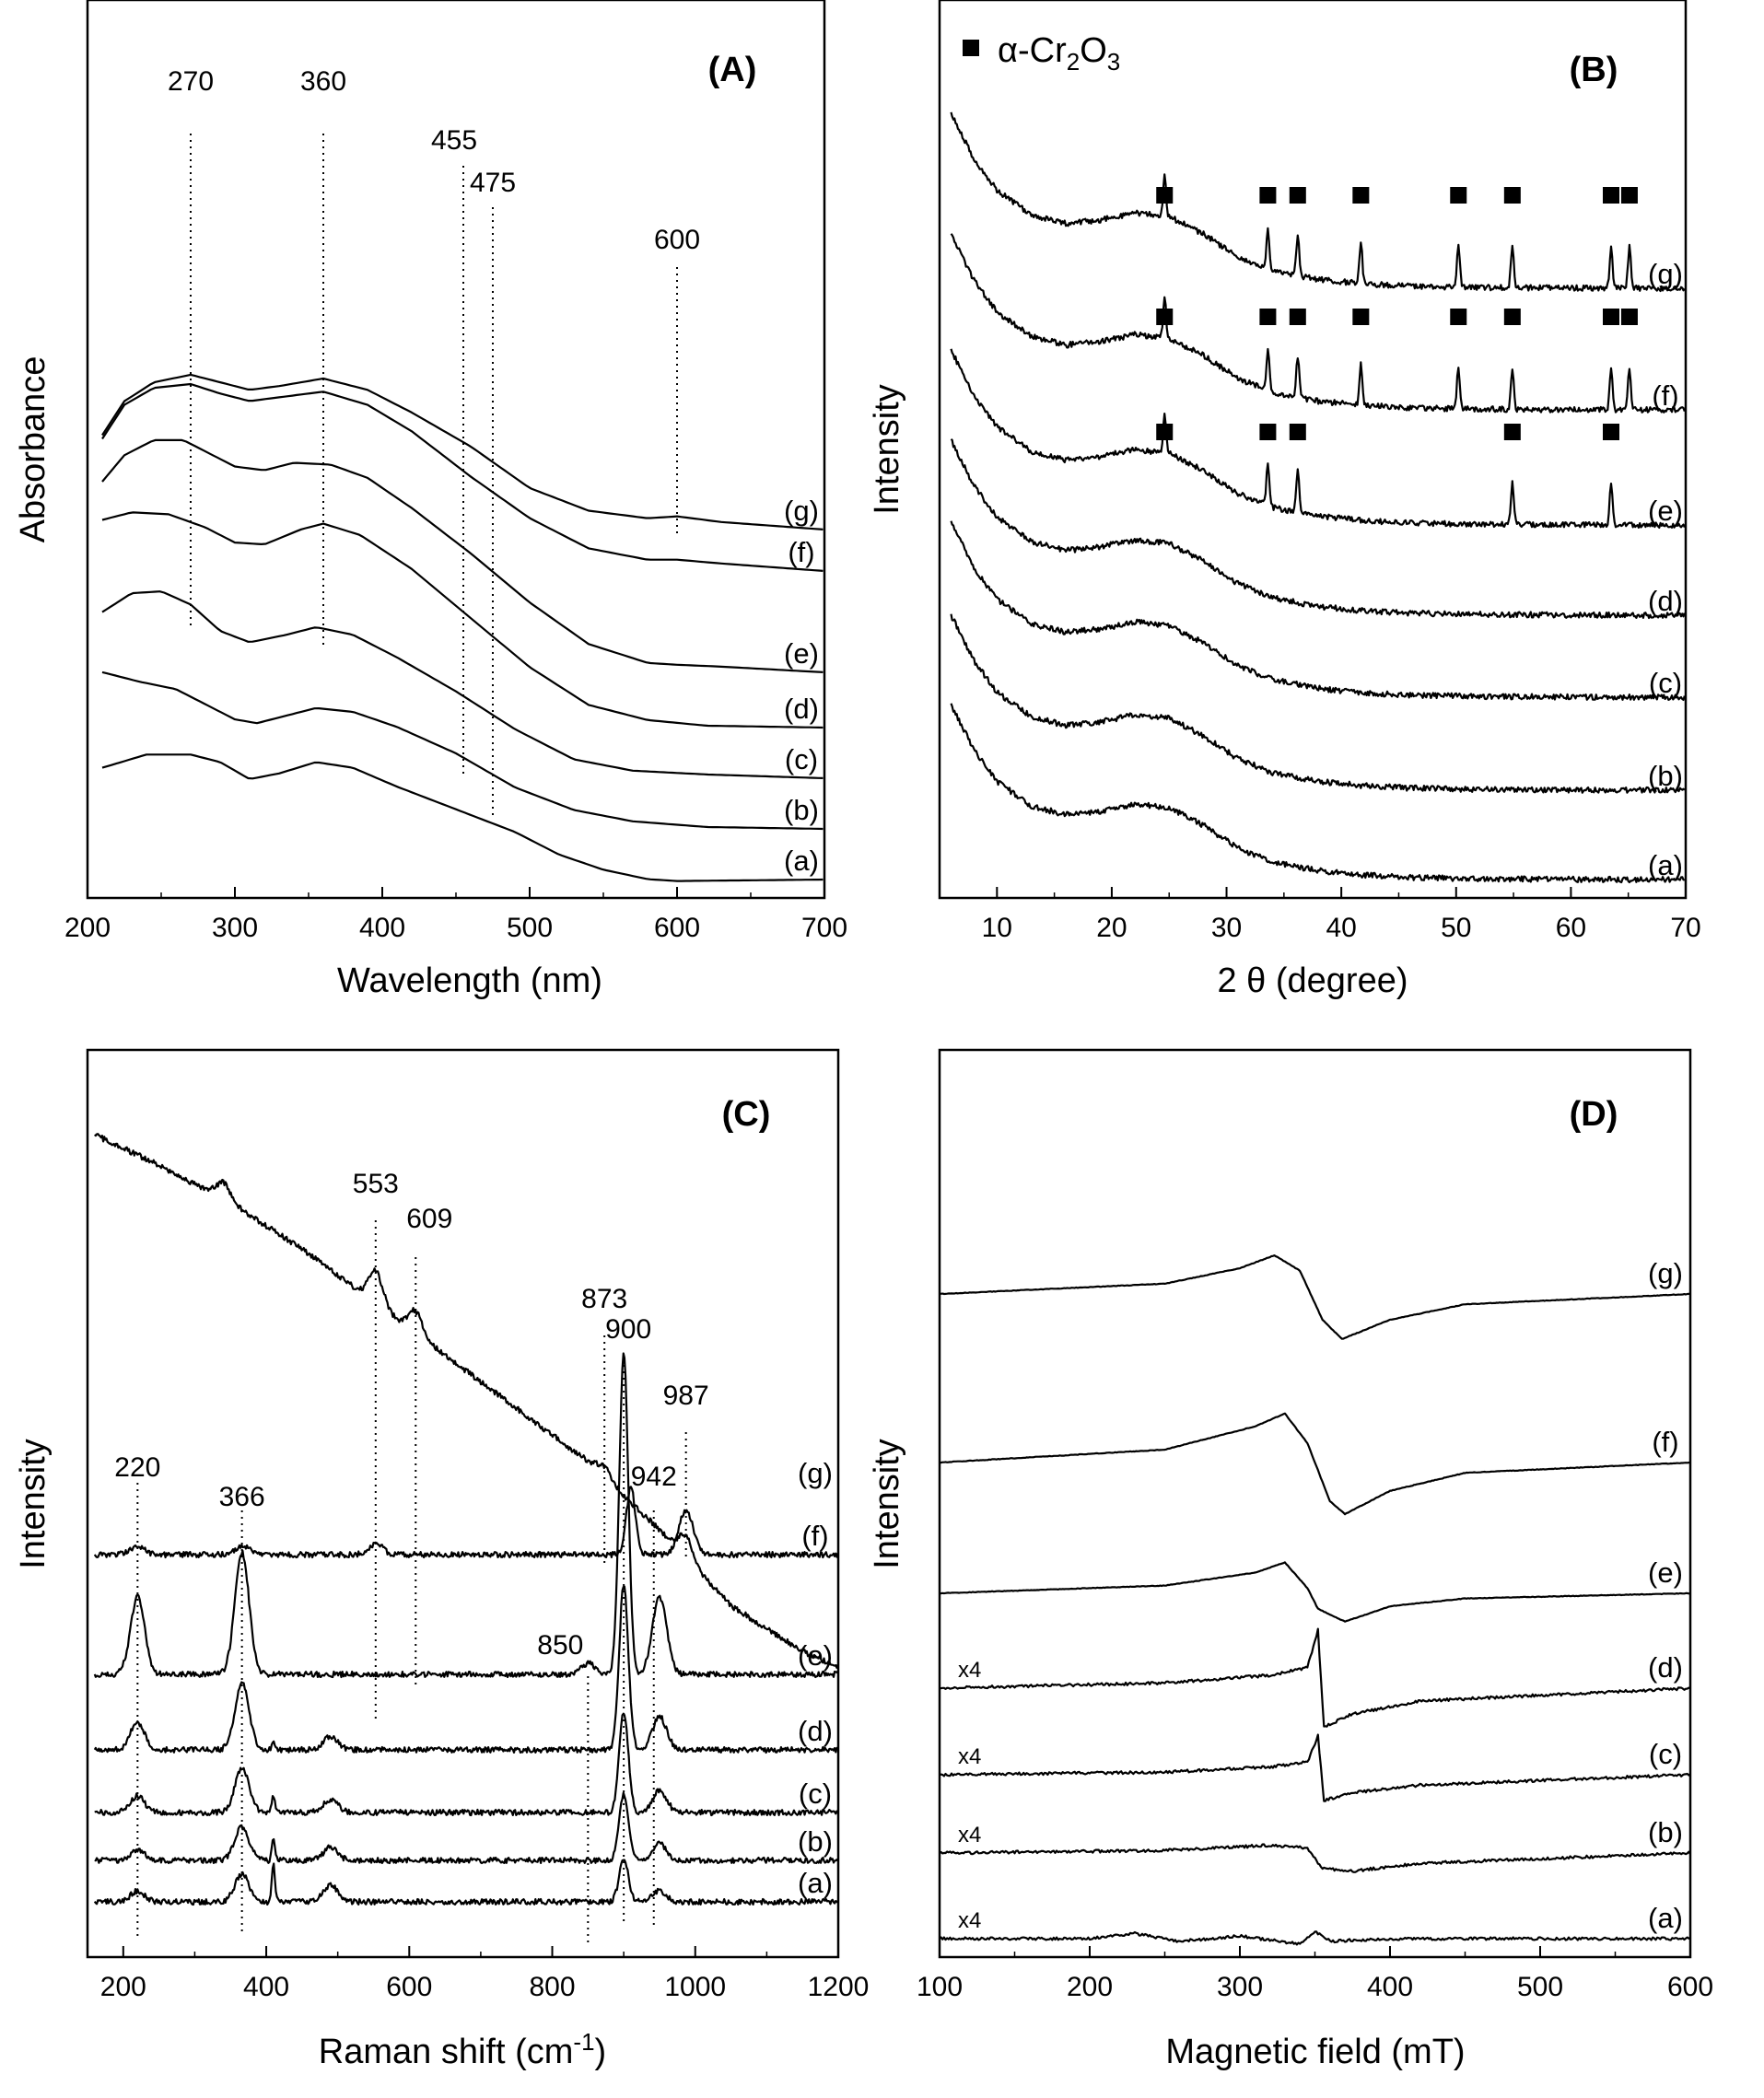 The image size is (1764, 2098). What do you see at coordinates (677, 240) in the screenshot?
I see `peak-annotation: 600` at bounding box center [677, 240].